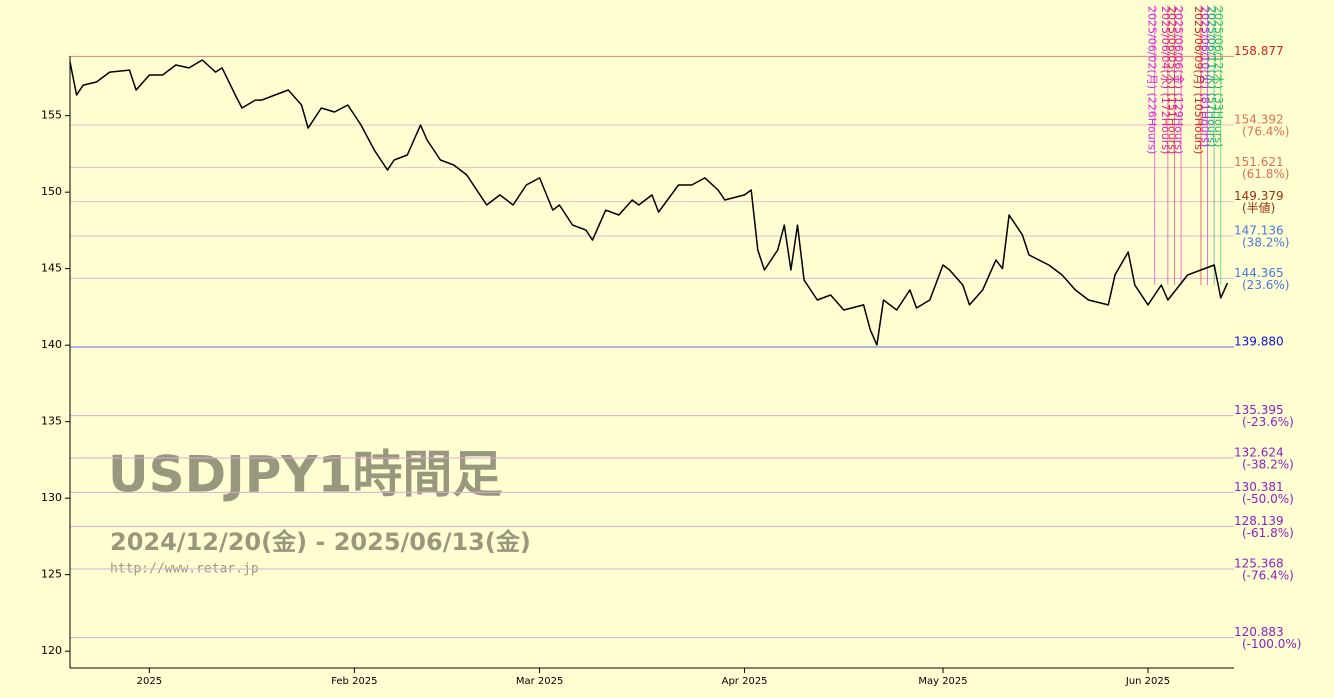 This screenshot has width=1334, height=698. I want to click on level-note: (-76.4%), so click(1268, 576).